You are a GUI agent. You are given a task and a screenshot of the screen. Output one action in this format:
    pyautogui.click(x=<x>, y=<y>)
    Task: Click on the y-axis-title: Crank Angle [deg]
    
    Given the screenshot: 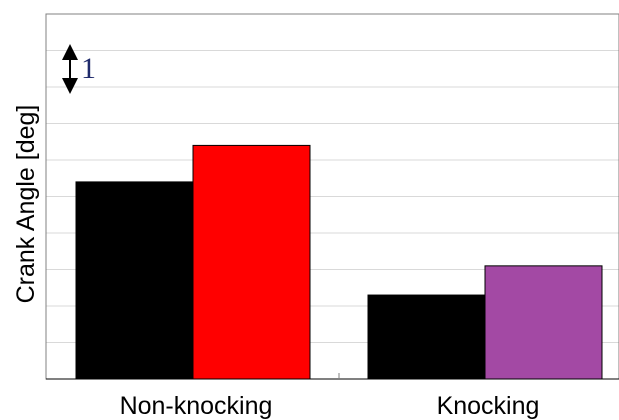 What is the action you would take?
    pyautogui.click(x=26, y=204)
    